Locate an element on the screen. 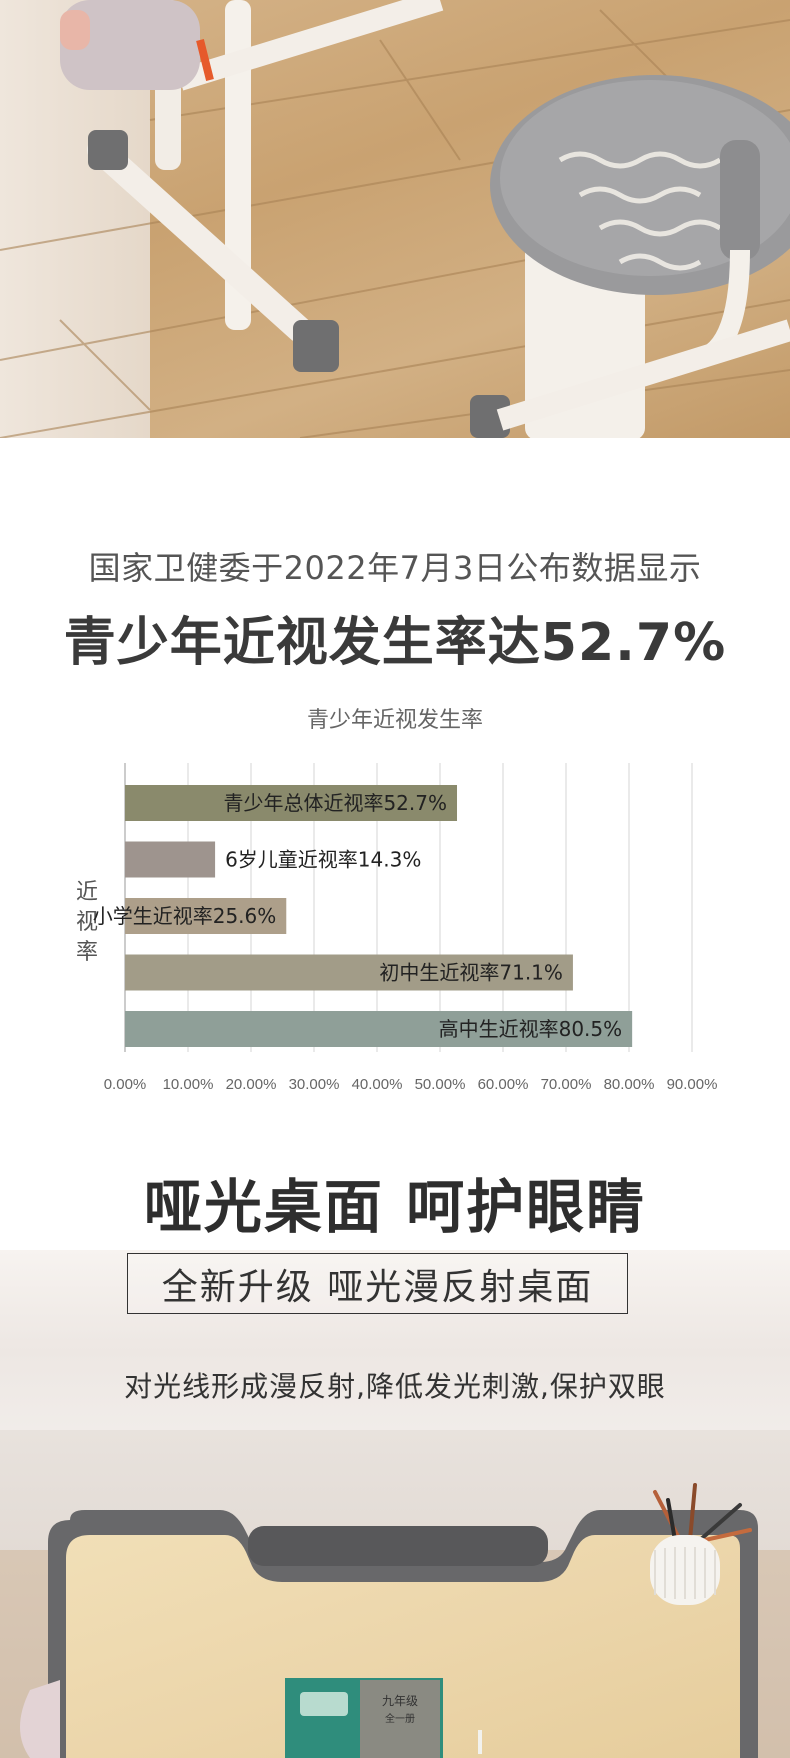 The image size is (790, 1758). x-tick-label: 20.00% is located at coordinates (251, 1084).